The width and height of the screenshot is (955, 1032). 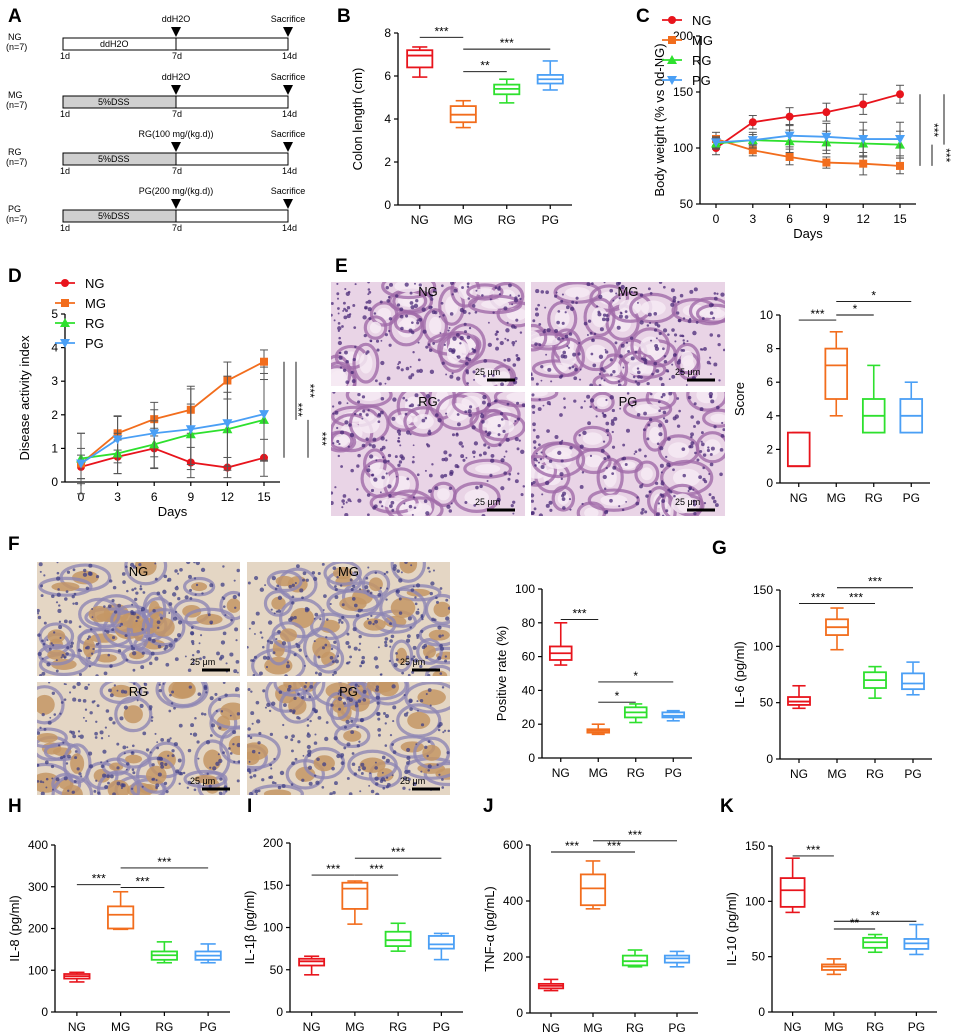 What do you see at coordinates (628, 334) in the screenshot?
I see `image-content` at bounding box center [628, 334].